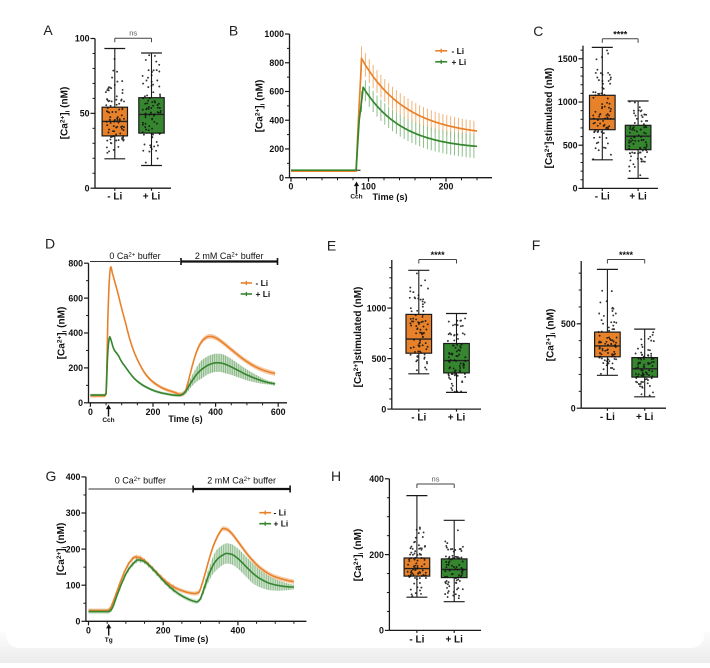  Describe the element at coordinates (109, 640) in the screenshot. I see `svg-text: Tg` at that location.